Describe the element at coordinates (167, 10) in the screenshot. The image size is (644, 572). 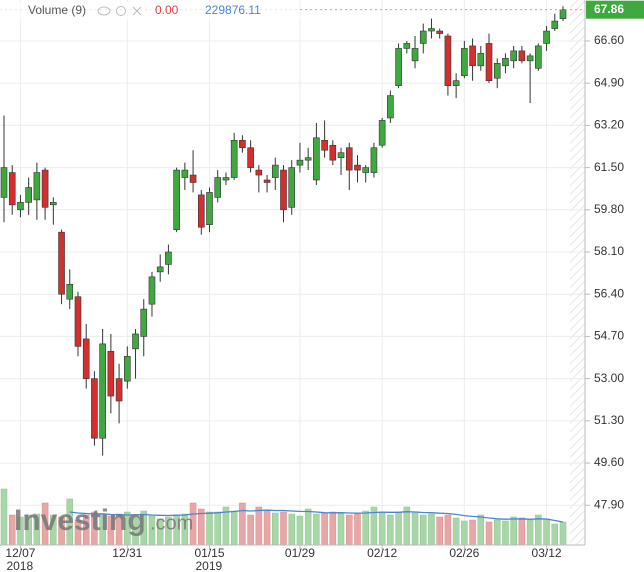
I see `volume-change: 0.00` at that location.